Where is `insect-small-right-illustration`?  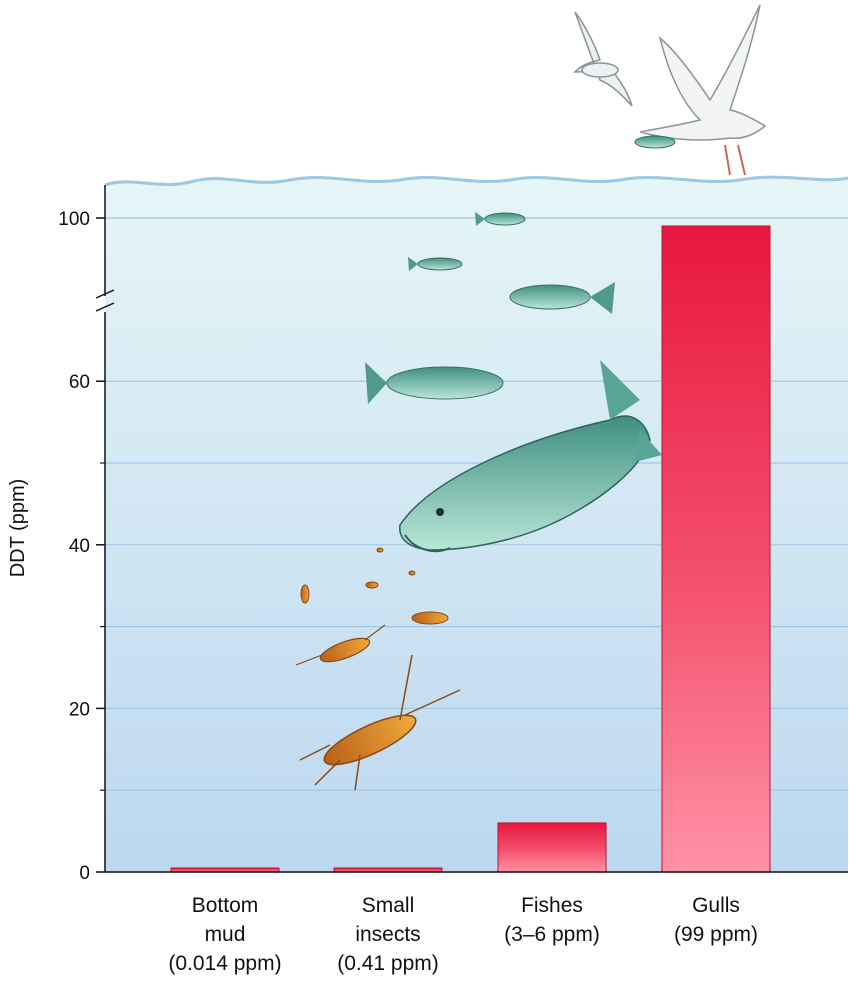
insect-small-right-illustration is located at coordinates (430, 618).